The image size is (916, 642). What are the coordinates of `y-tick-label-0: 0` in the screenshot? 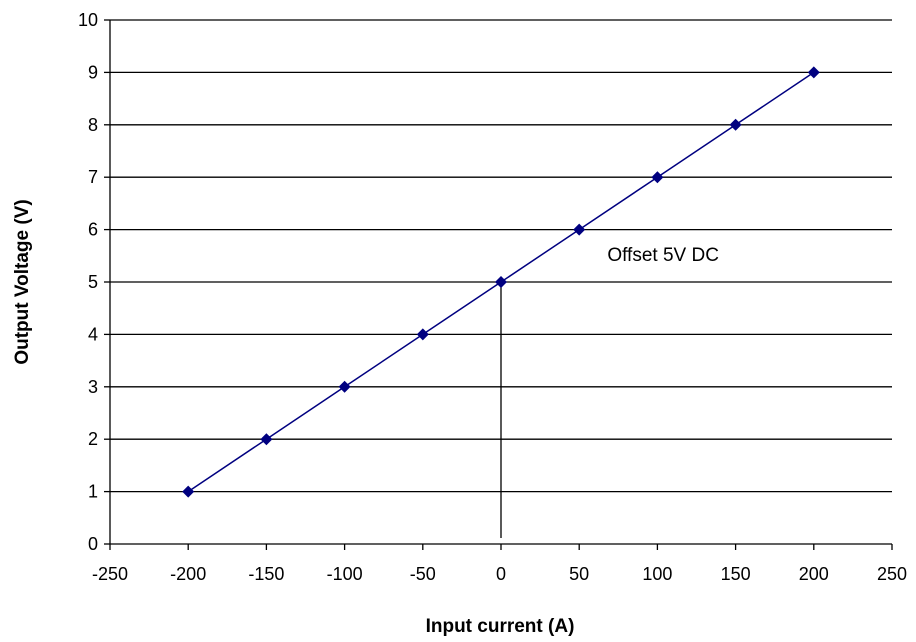 It's located at (93, 544).